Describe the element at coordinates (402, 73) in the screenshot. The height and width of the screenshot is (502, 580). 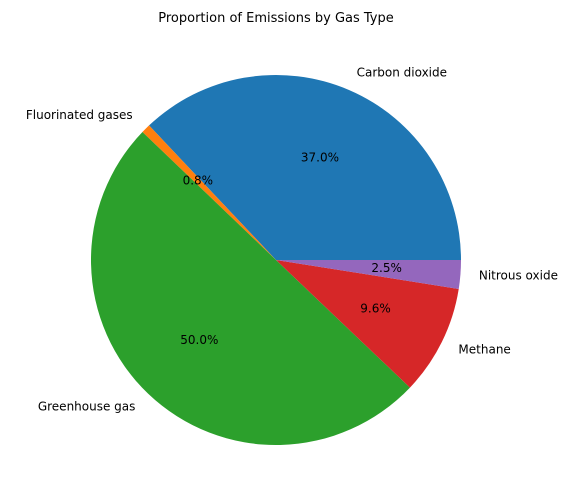
I see `label-carbon-dioxide: Carbon dioxide` at that location.